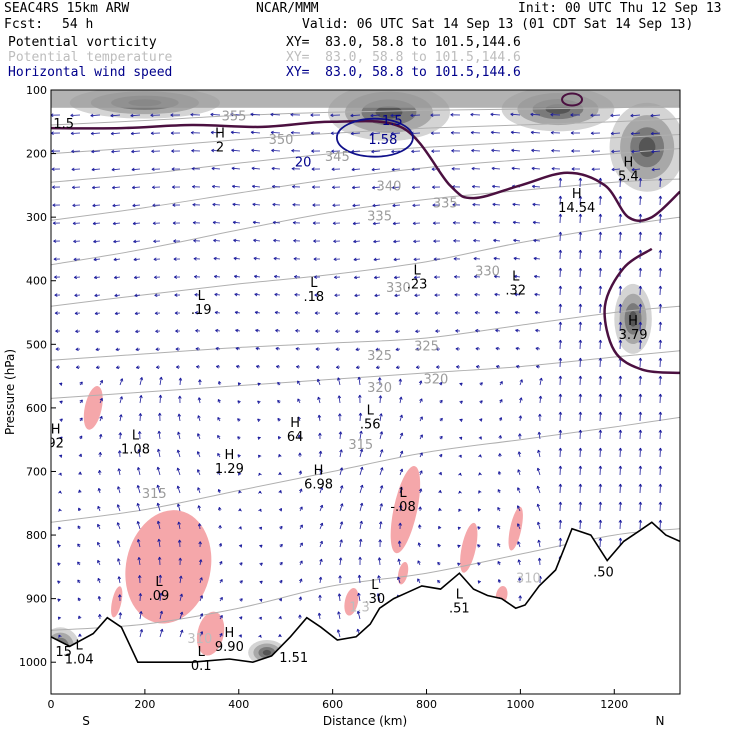 This screenshot has height=740, width=740. Describe the element at coordinates (78, 24) in the screenshot. I see `forecast-value: 54 h` at that location.